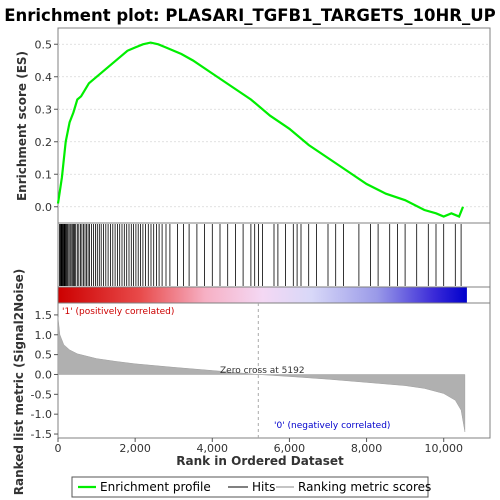  I want to click on legend-hits-label: Hits, so click(263, 487).